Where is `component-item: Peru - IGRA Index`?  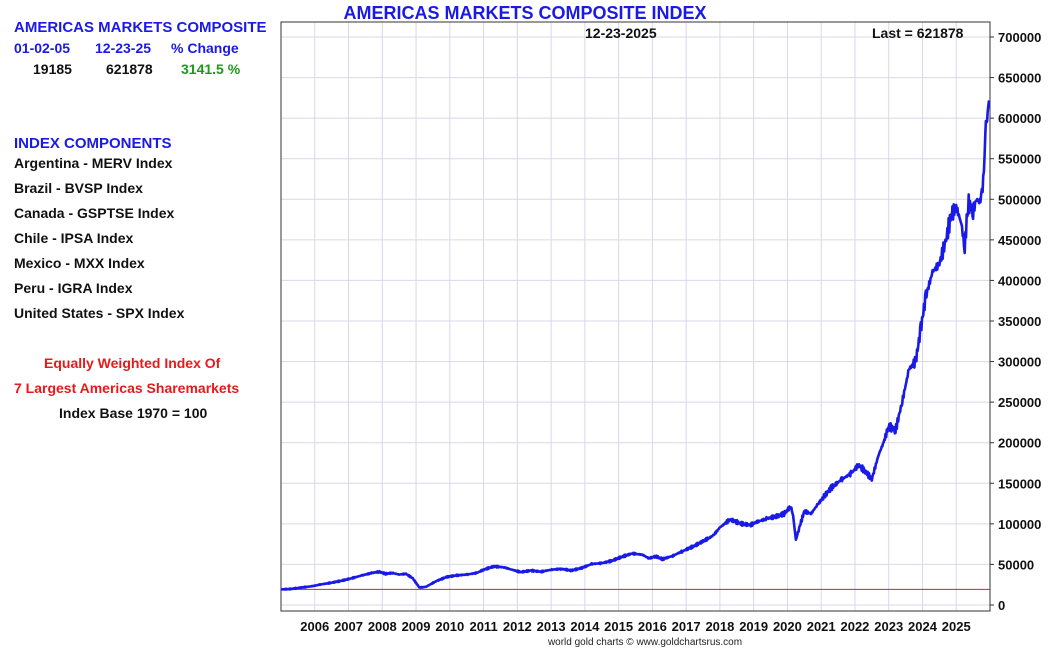 component-item: Peru - IGRA Index is located at coordinates (73, 288).